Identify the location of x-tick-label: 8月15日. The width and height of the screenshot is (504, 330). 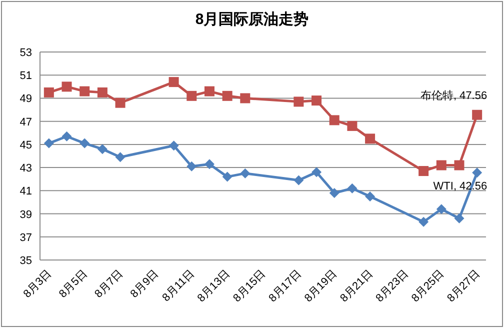
(249, 286).